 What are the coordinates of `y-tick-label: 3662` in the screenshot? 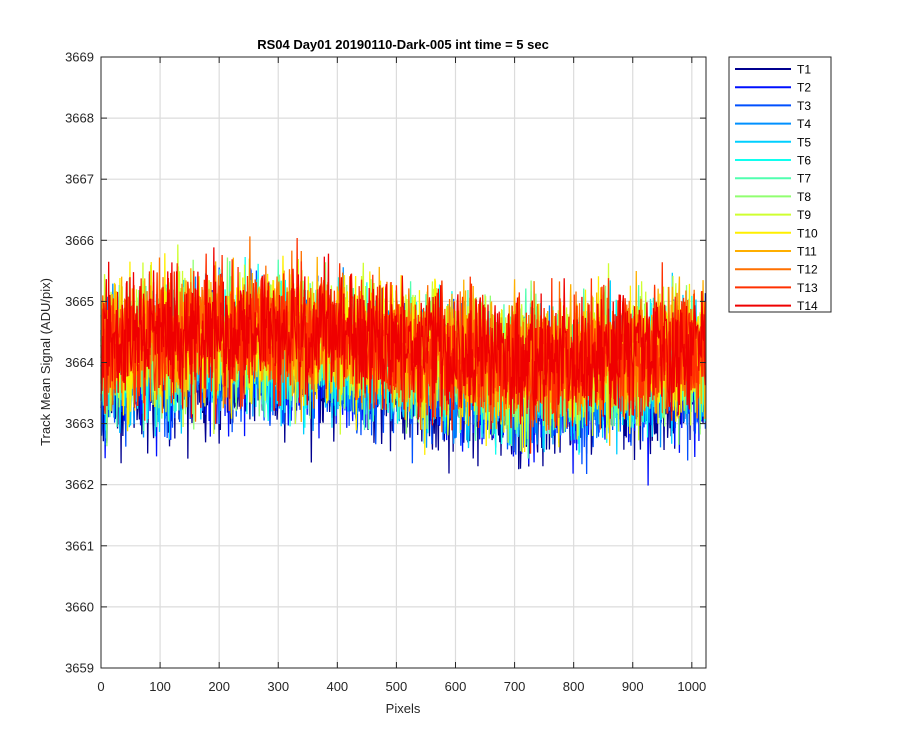 It's located at (79, 484).